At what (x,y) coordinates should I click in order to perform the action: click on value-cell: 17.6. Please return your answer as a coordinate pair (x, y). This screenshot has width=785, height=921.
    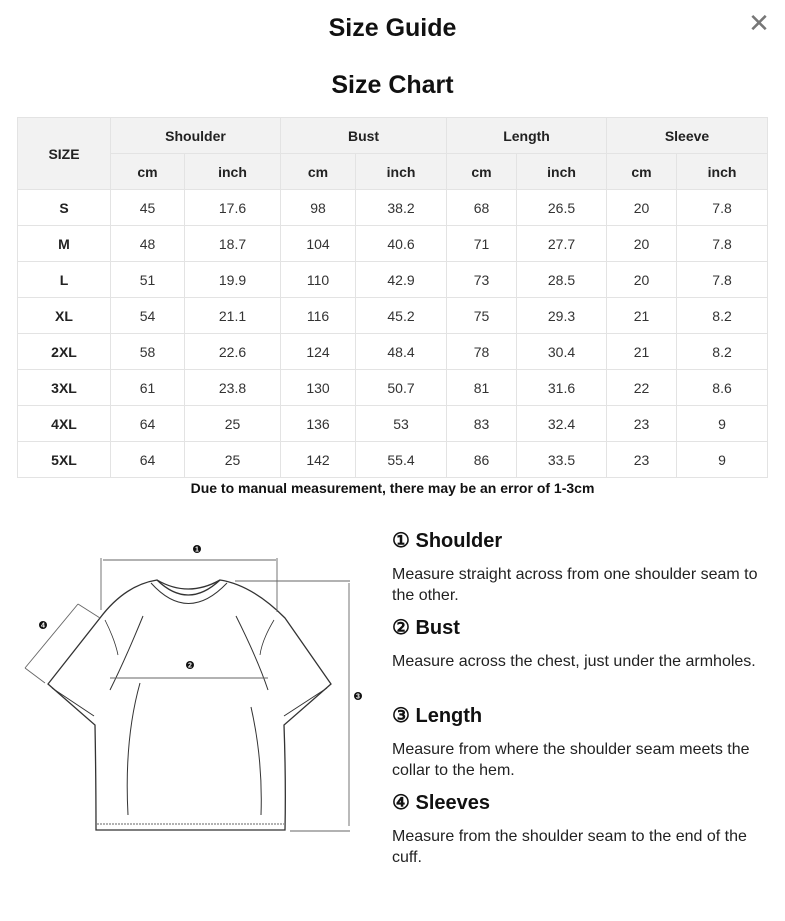
    Looking at the image, I should click on (232, 207).